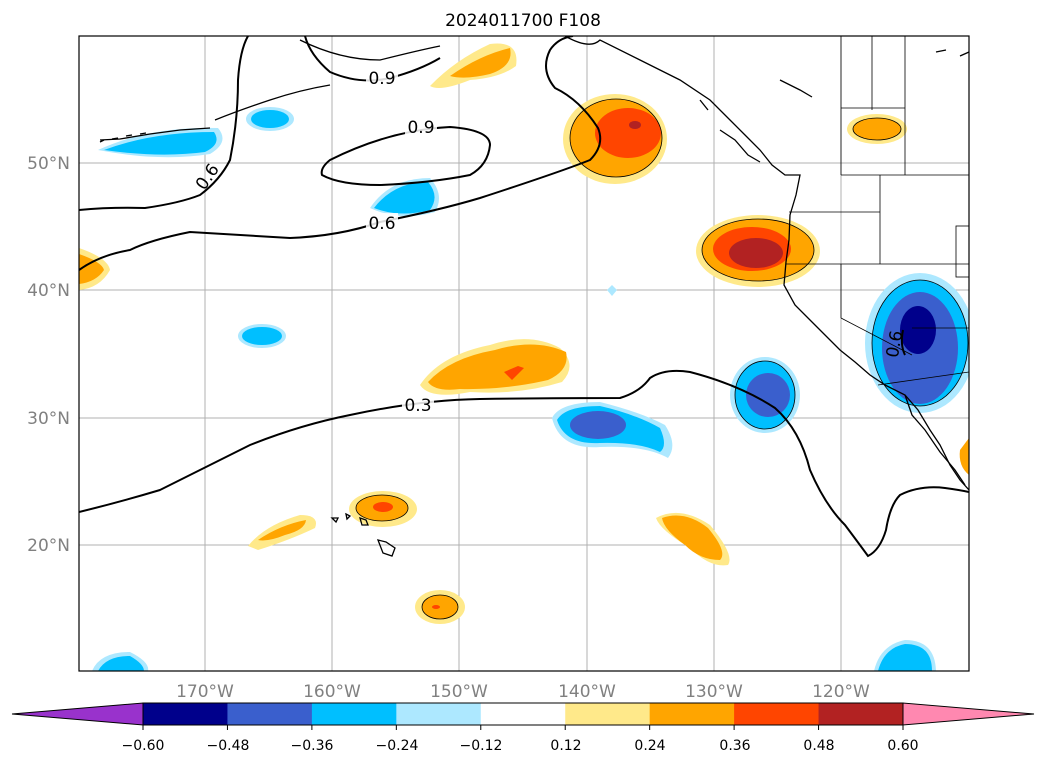 The height and width of the screenshot is (765, 1047). Describe the element at coordinates (473, 65) in the screenshot. I see `warm-anomaly-north` at that location.